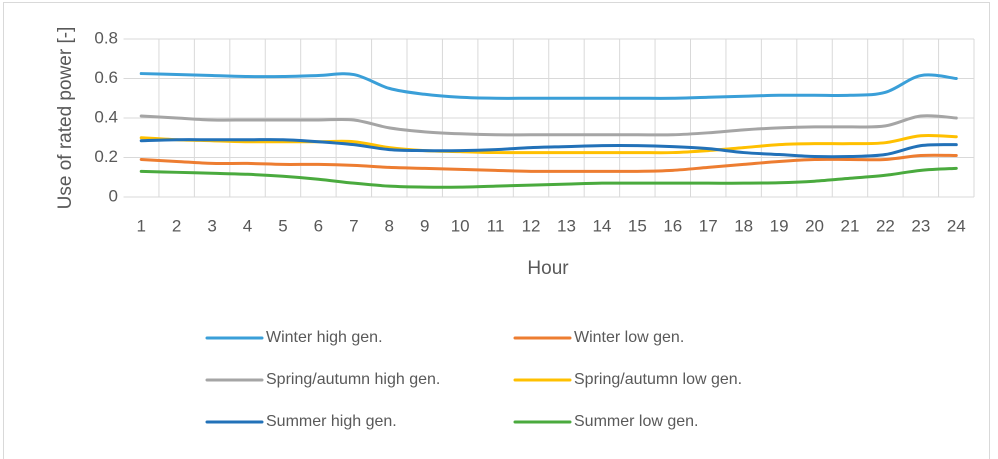 This screenshot has height=459, width=998. I want to click on legend-label: Winter low gen., so click(629, 337).